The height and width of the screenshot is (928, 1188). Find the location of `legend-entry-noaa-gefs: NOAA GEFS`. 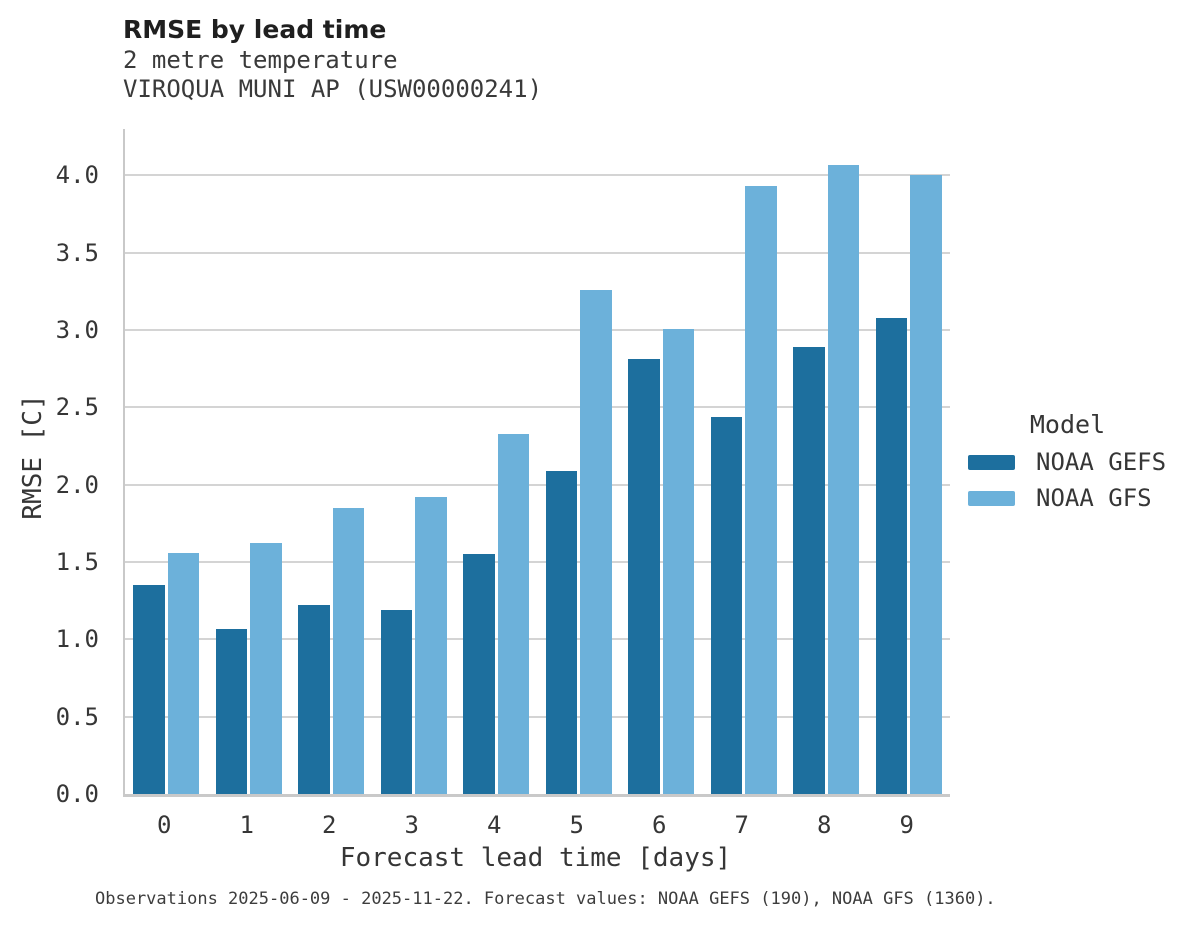

legend-entry-noaa-gefs: NOAA GEFS is located at coordinates (1072, 462).